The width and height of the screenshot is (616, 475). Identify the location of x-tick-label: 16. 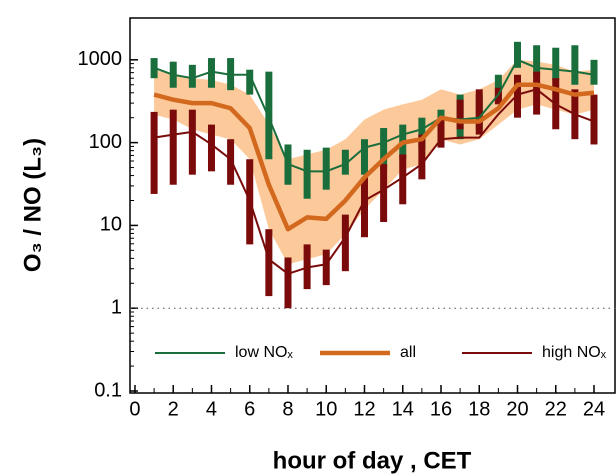
(441, 409).